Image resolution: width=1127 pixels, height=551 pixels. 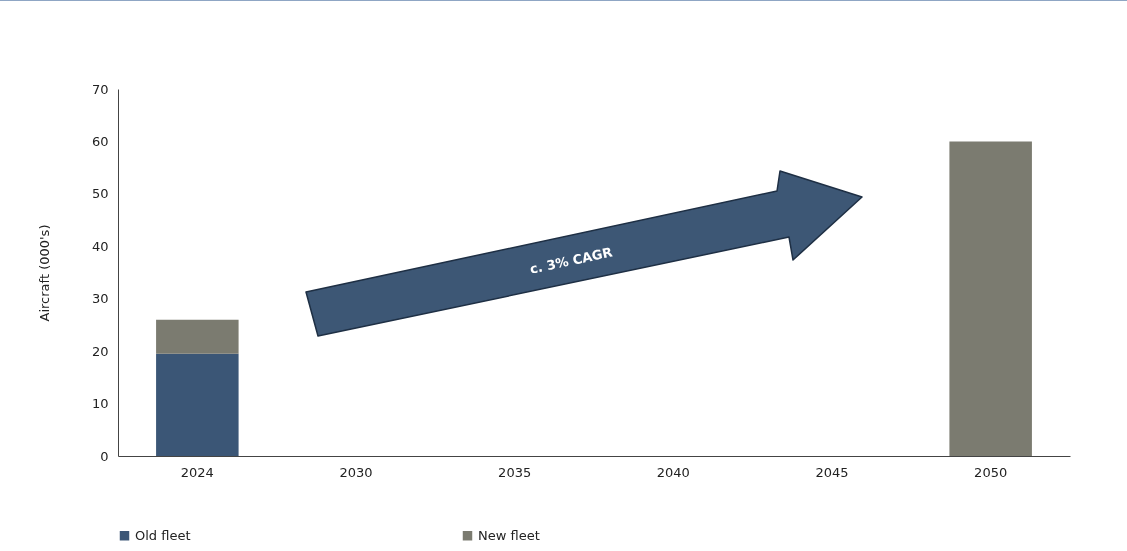 I want to click on x-tick-label: 2024, so click(x=197, y=472).